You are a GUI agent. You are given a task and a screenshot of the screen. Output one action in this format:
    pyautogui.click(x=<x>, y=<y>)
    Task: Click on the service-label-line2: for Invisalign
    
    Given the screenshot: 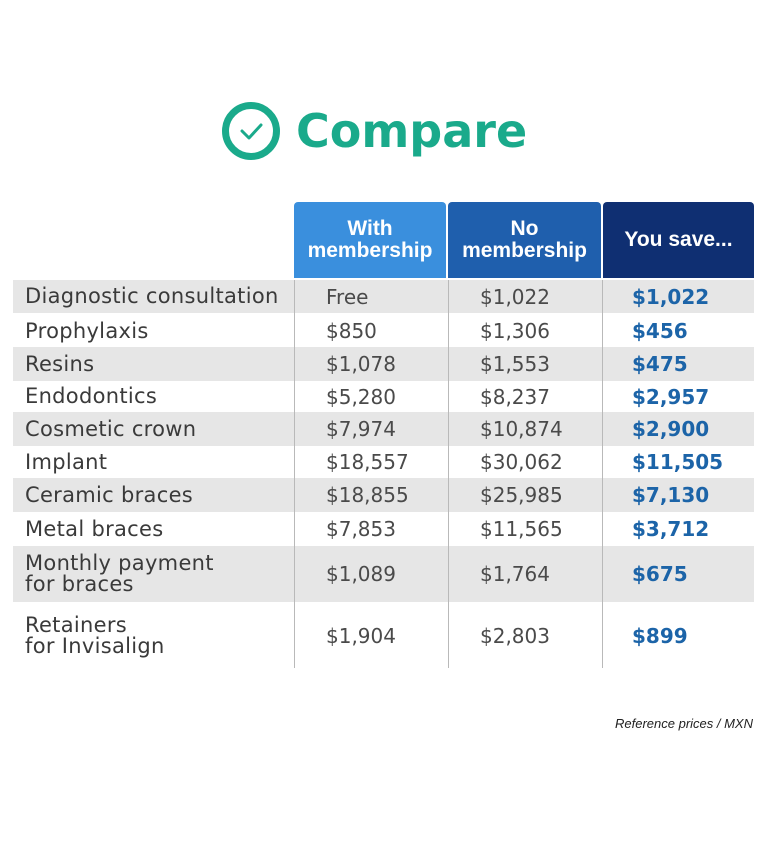 What is the action you would take?
    pyautogui.click(x=95, y=646)
    